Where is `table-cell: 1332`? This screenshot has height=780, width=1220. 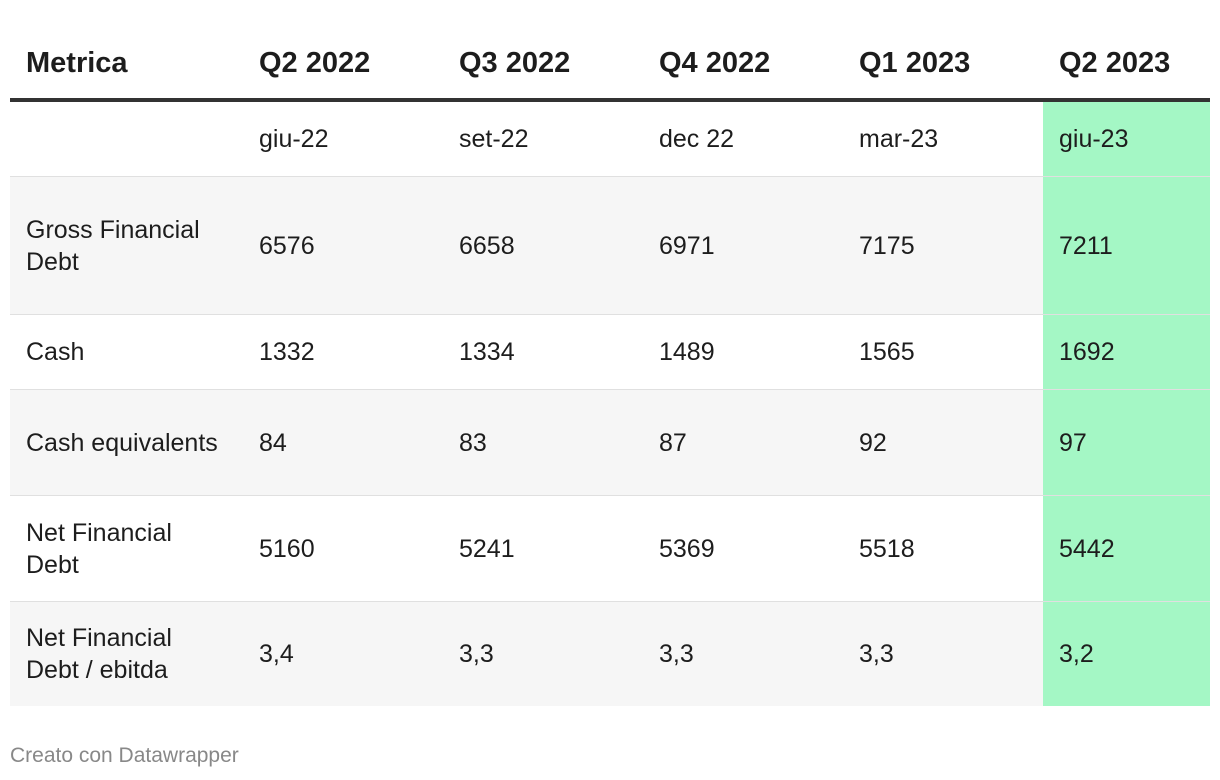 table-cell: 1332 is located at coordinates (343, 352).